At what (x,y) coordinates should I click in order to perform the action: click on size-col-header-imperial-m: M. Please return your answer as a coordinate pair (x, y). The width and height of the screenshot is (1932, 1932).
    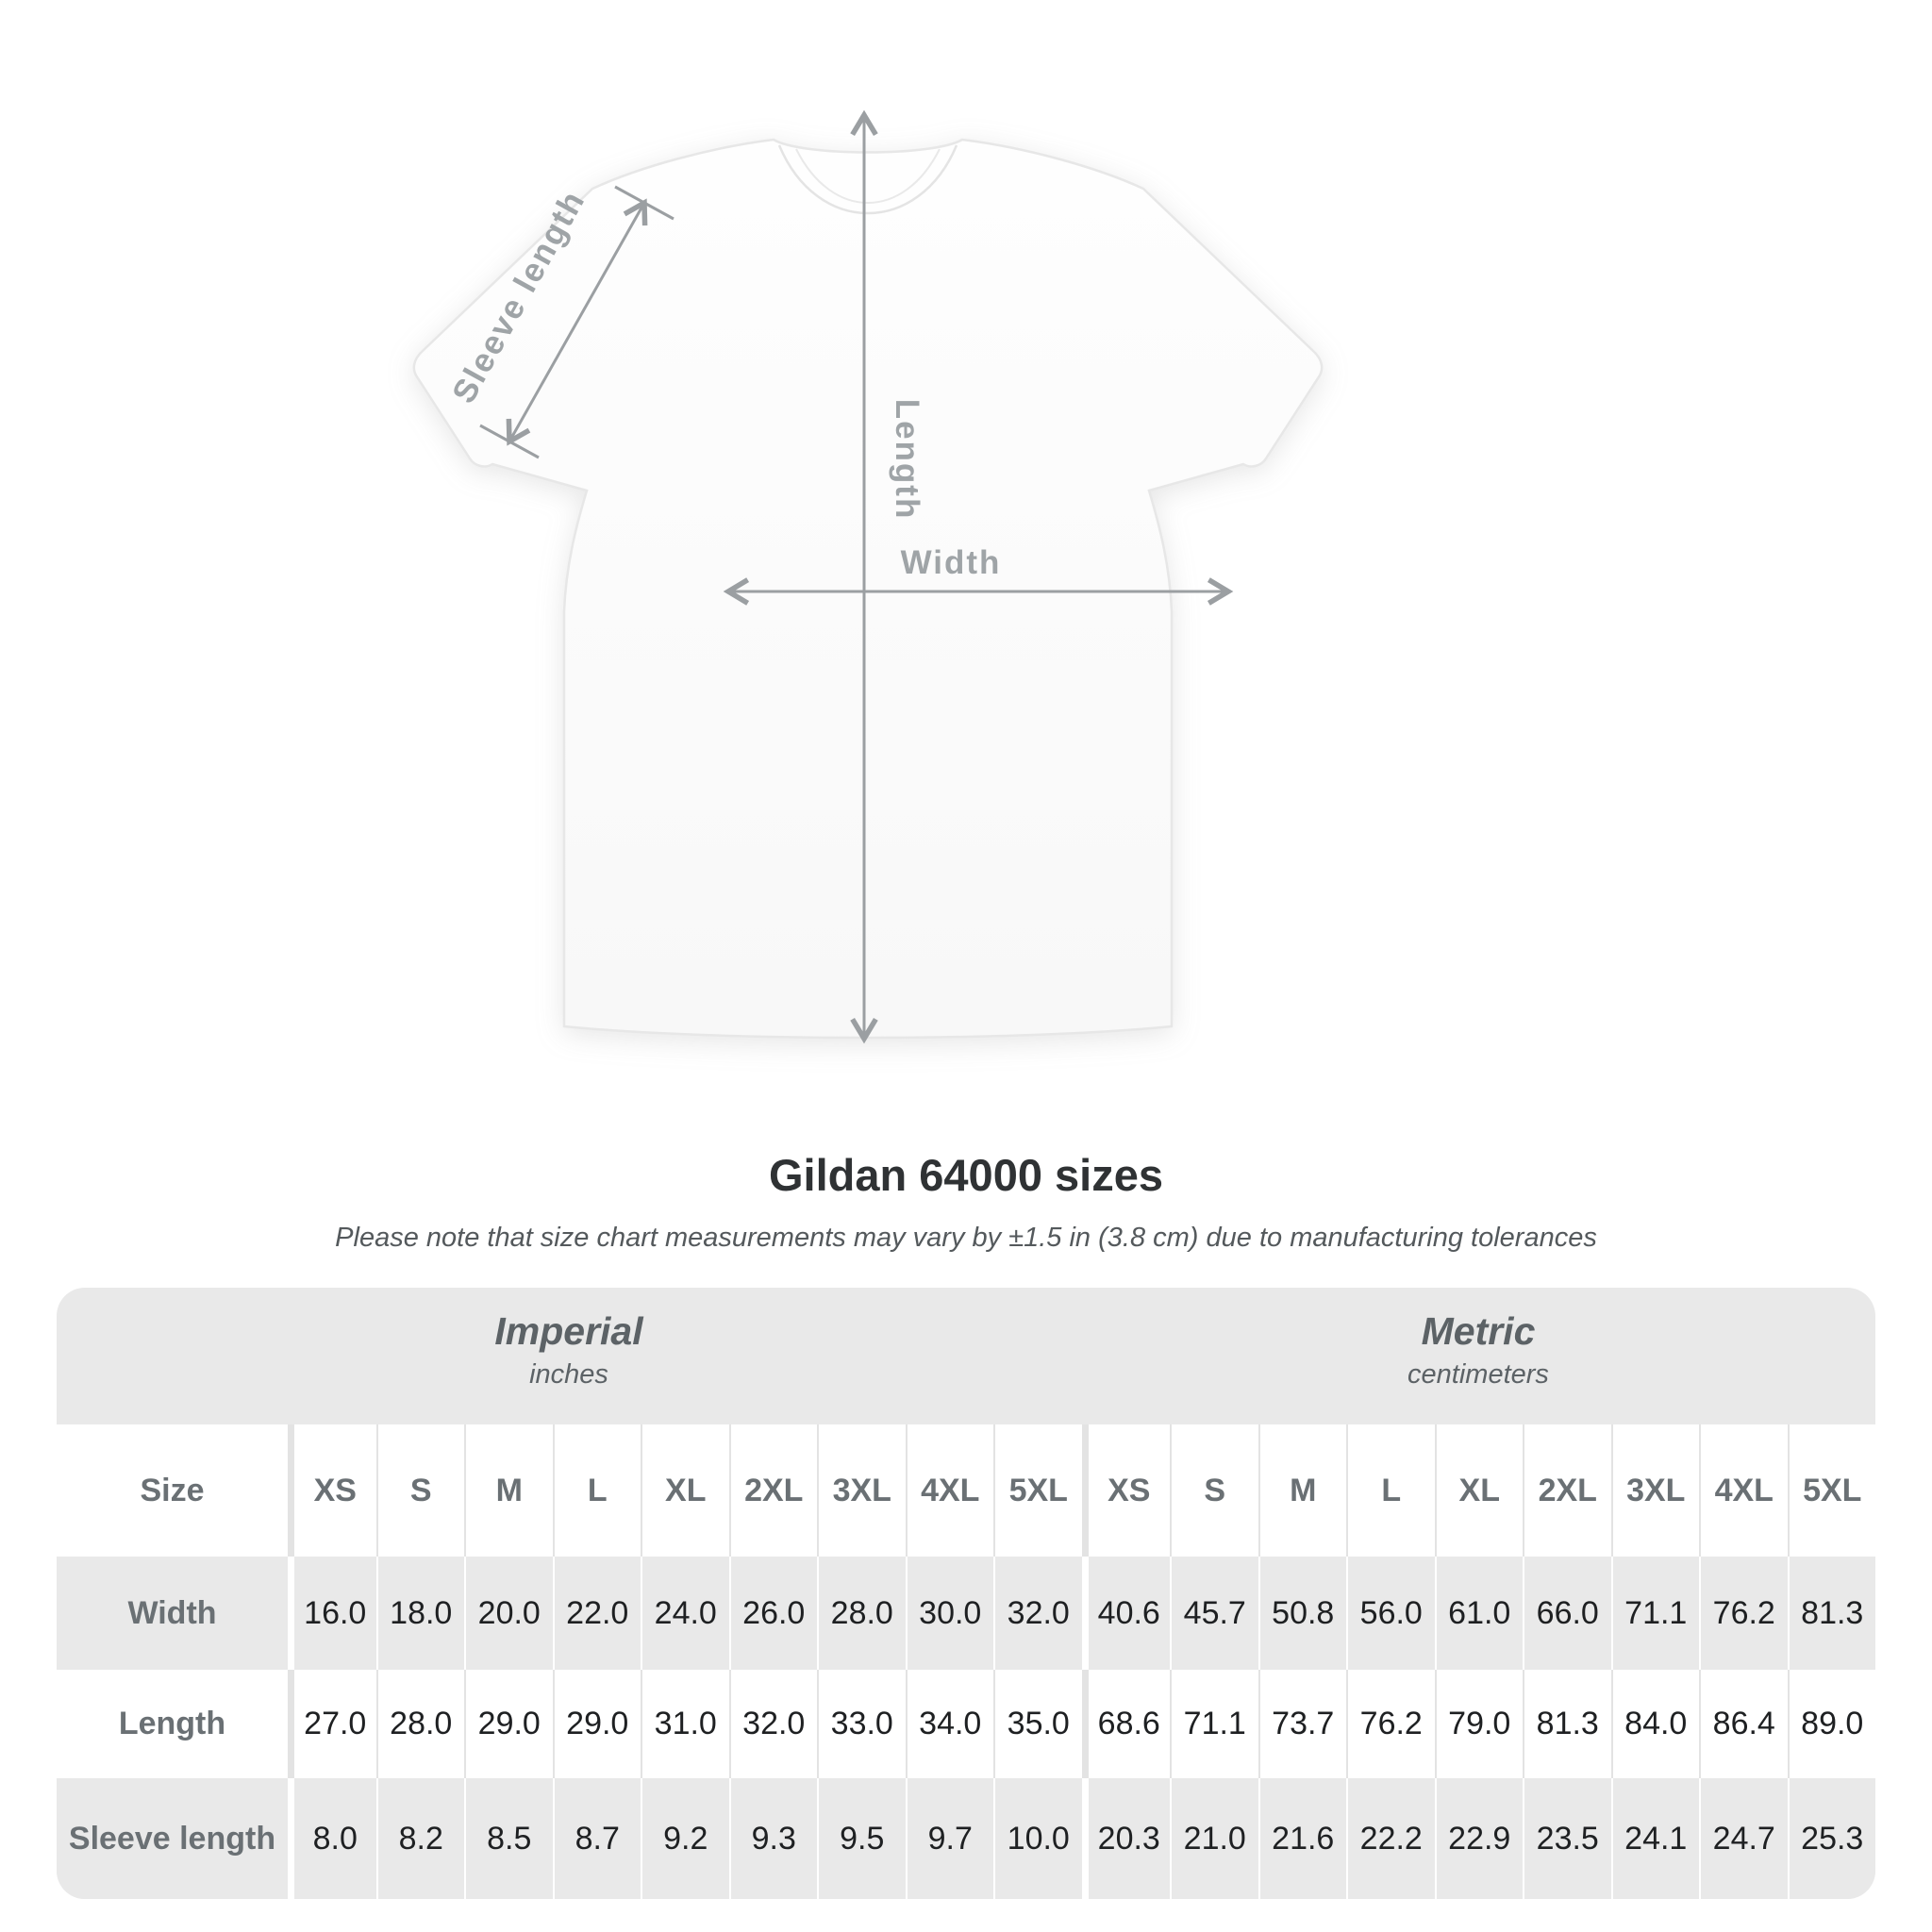
    Looking at the image, I should click on (508, 1491).